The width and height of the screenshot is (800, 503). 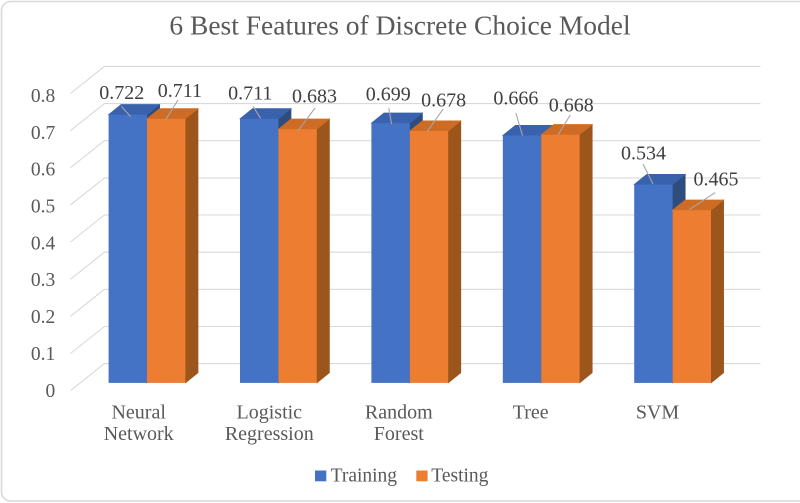 What do you see at coordinates (51, 391) in the screenshot?
I see `svg-text: 0` at bounding box center [51, 391].